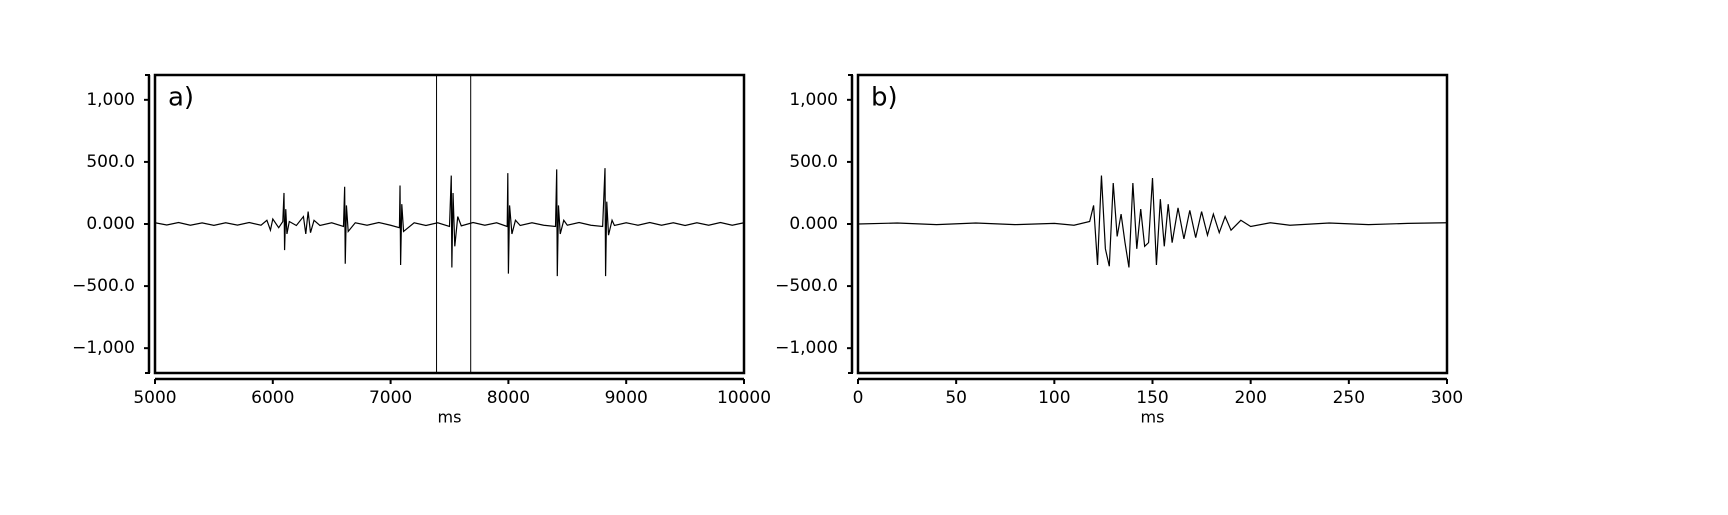 Image resolution: width=1728 pixels, height=515 pixels. Describe the element at coordinates (1447, 398) in the screenshot. I see `x-tick-label: 300` at that location.